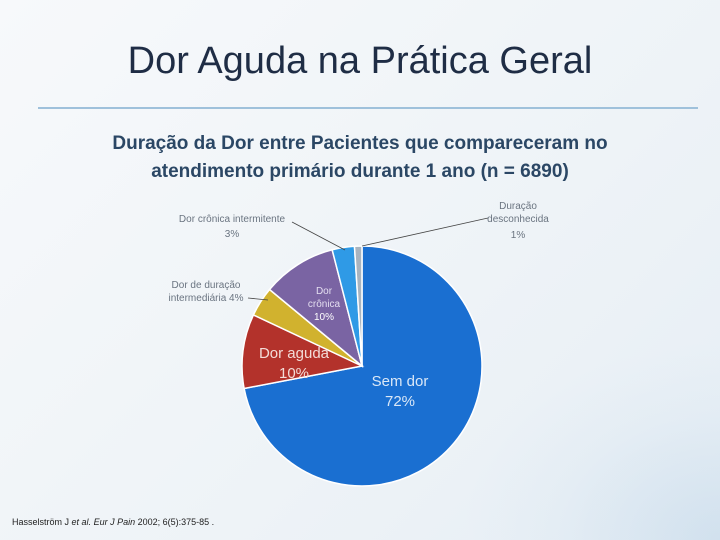 The height and width of the screenshot is (540, 720). What do you see at coordinates (518, 206) in the screenshot?
I see `label-desconhecida-line1: Duração` at bounding box center [518, 206].